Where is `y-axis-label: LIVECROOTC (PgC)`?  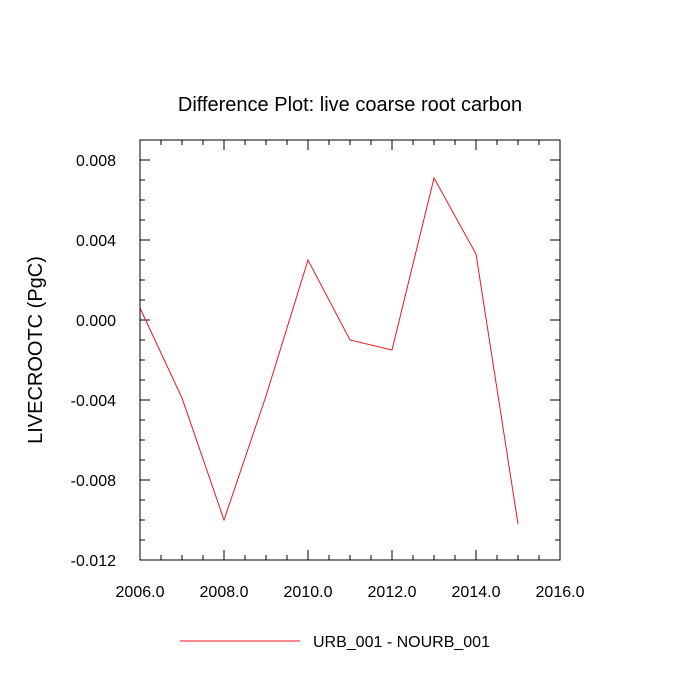
y-axis-label: LIVECROOTC (PgC) is located at coordinates (36, 350).